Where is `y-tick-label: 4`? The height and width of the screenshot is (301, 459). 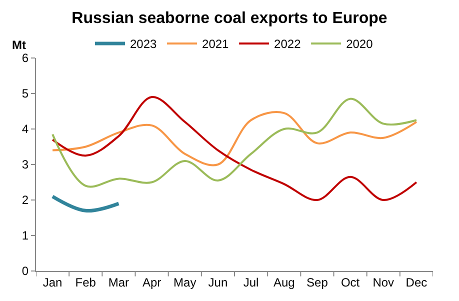 y-tick-label: 4 is located at coordinates (25, 129).